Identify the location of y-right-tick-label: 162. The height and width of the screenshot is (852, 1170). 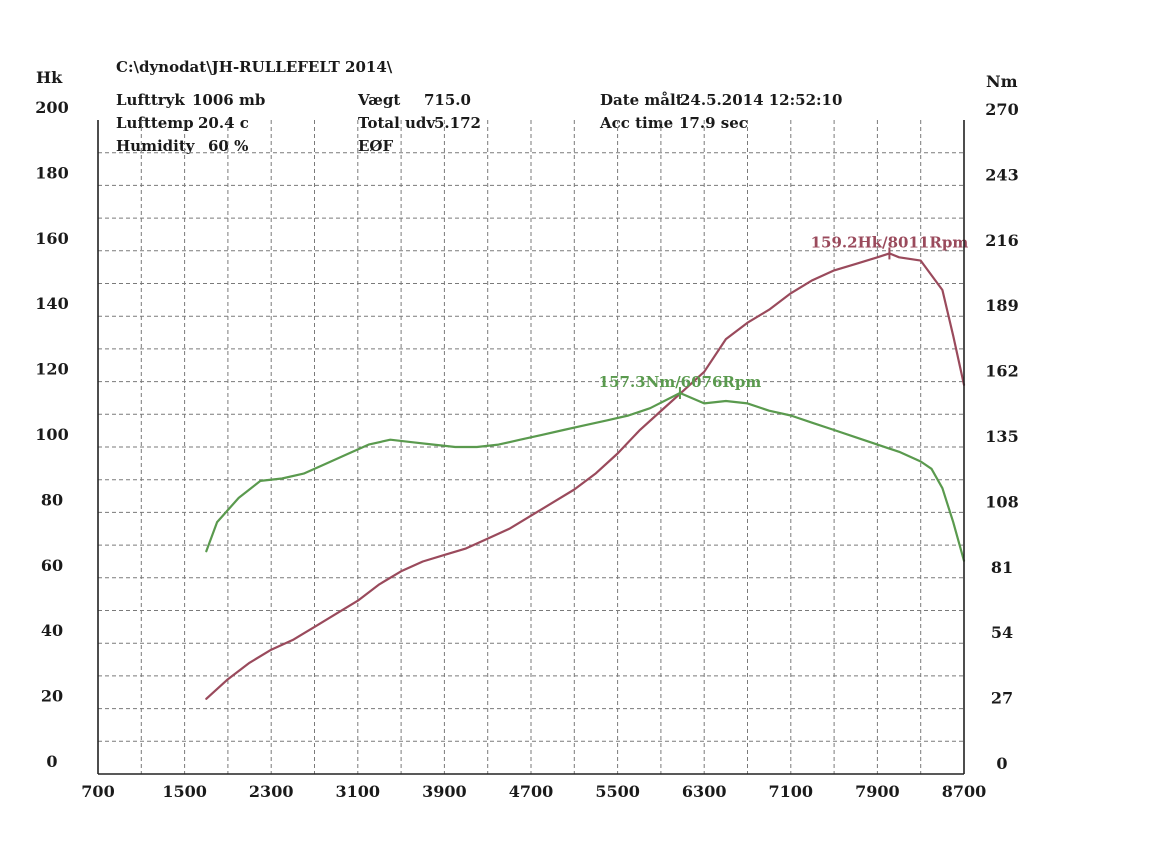
(1001, 371).